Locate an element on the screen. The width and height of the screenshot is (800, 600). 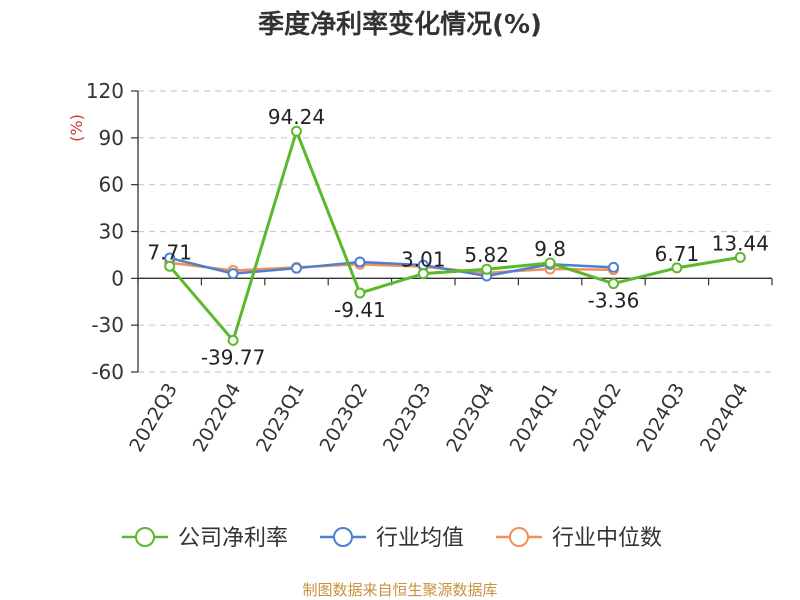
y-axis-unit-label: (%) is located at coordinates (76, 128).